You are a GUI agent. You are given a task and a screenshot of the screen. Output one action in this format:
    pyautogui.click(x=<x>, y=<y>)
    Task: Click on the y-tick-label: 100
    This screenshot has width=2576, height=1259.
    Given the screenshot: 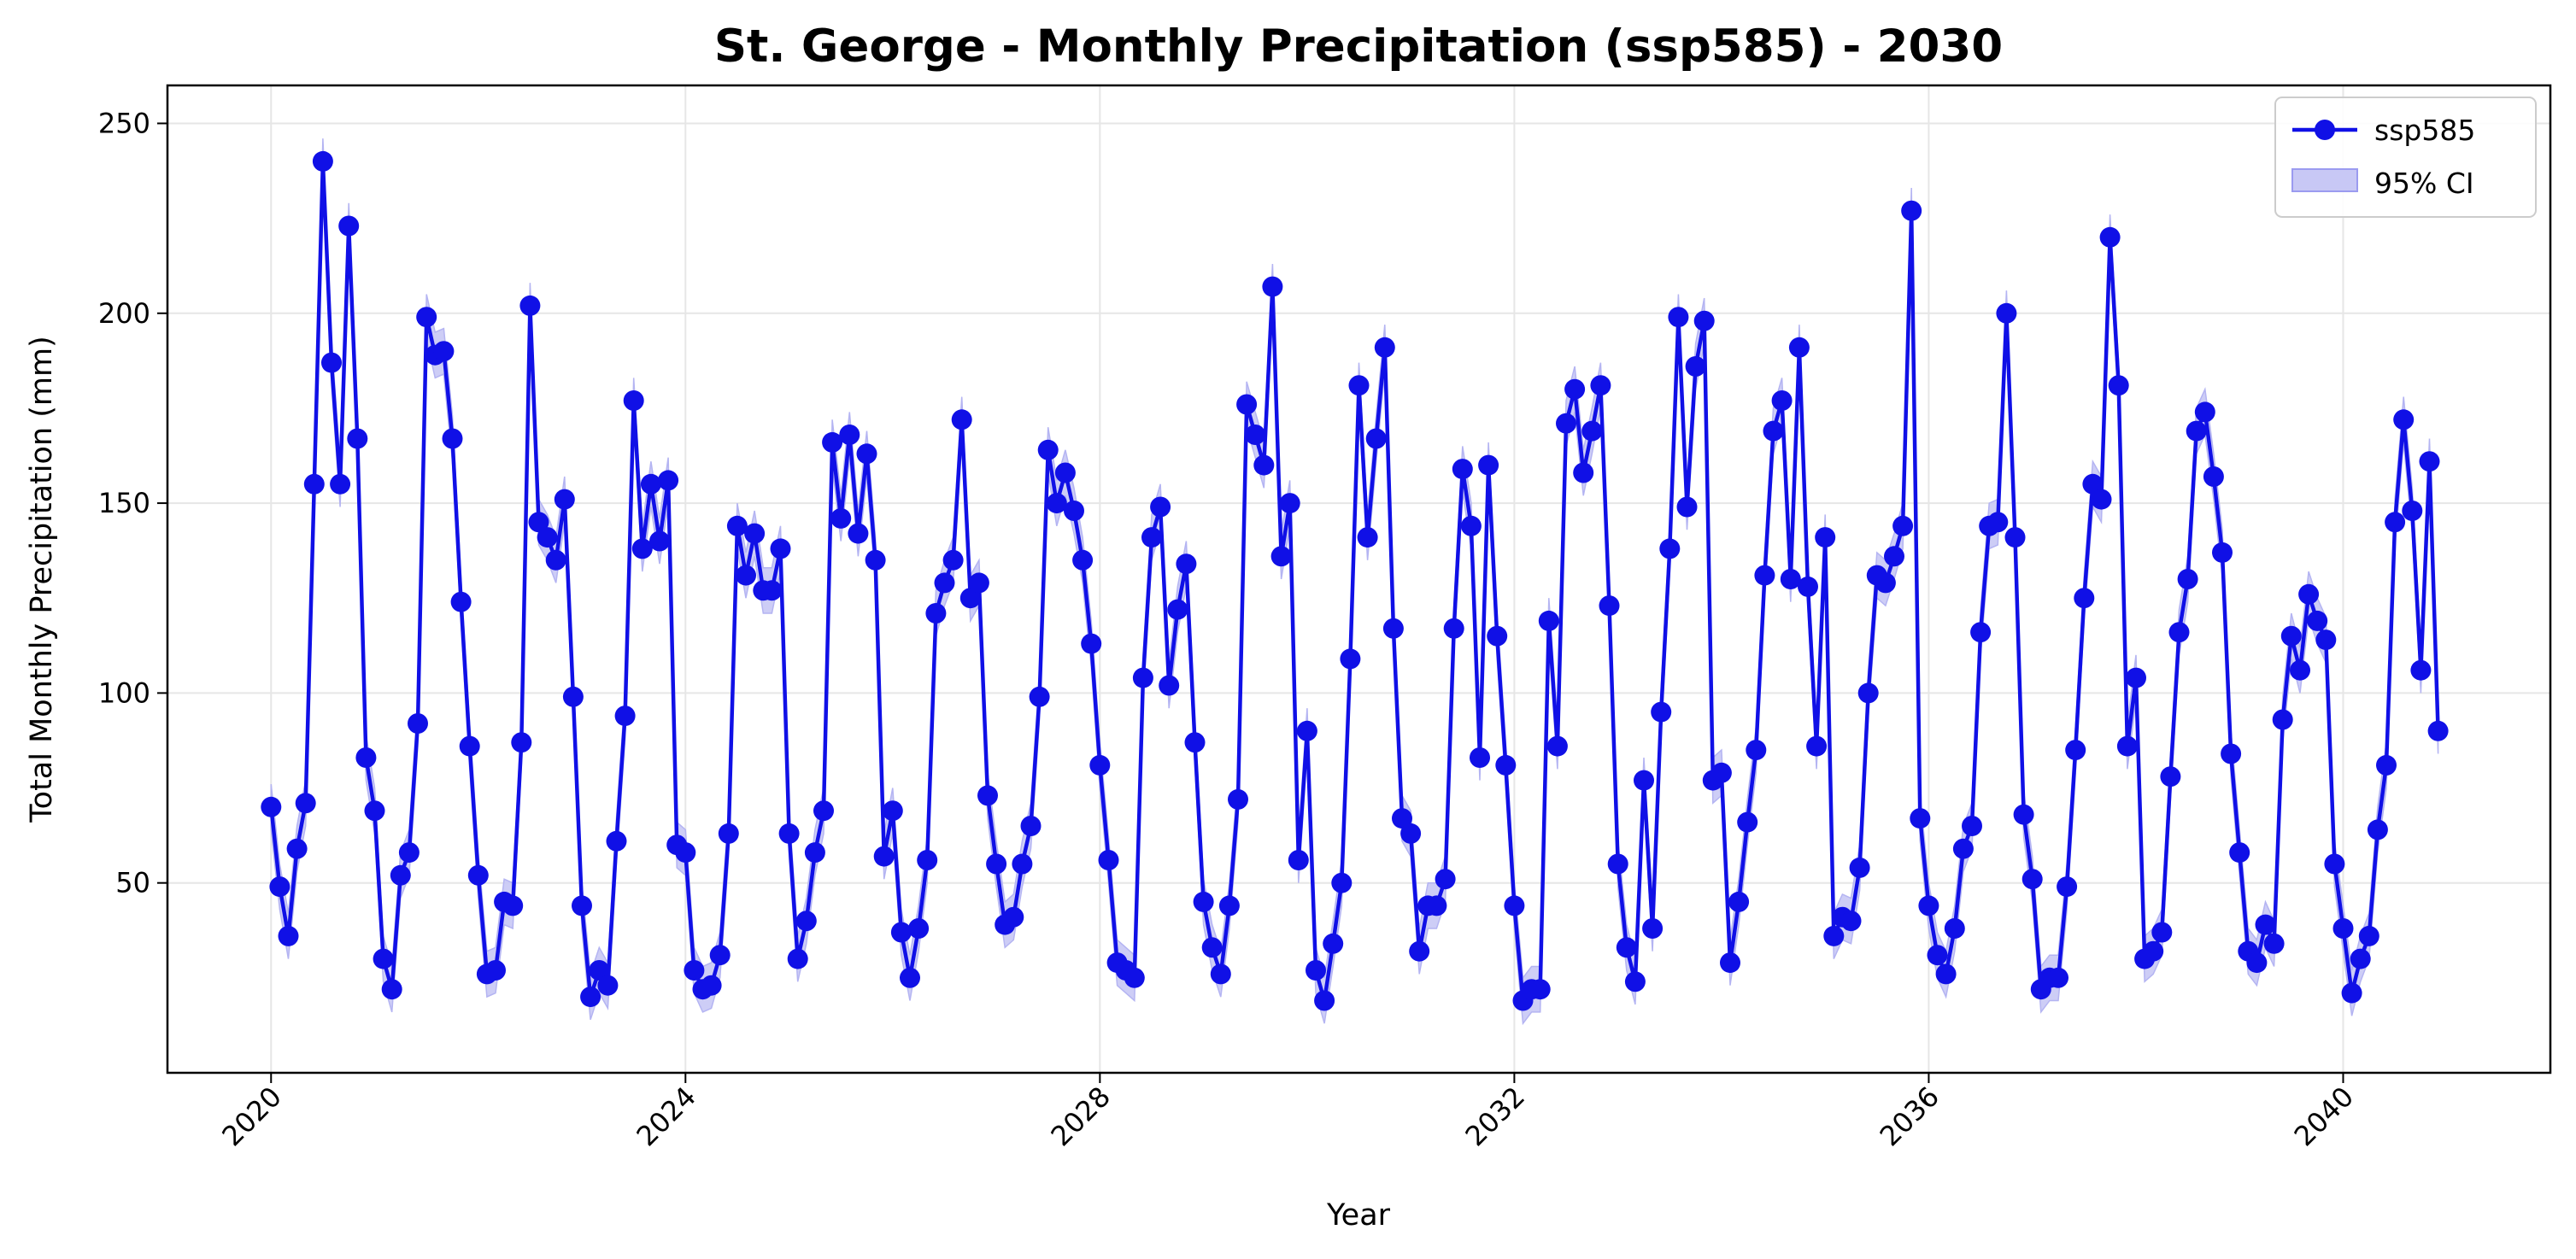 What is the action you would take?
    pyautogui.click(x=124, y=692)
    